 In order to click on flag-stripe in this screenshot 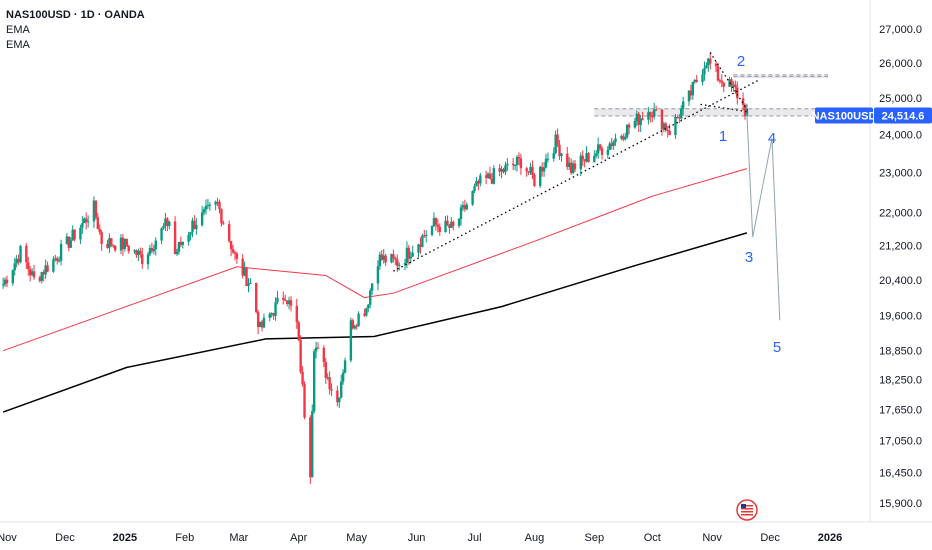, I will do `click(747, 506)`.